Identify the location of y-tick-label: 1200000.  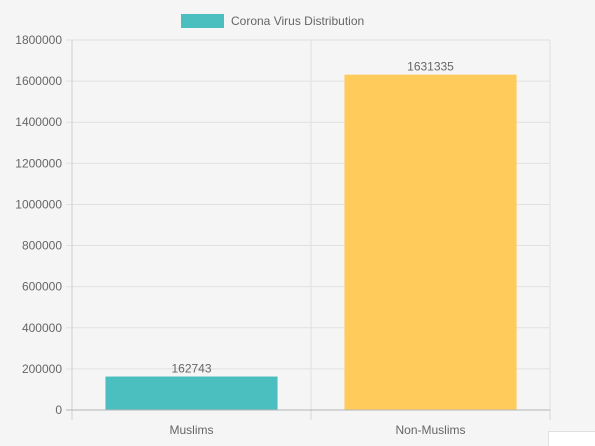
(38, 163).